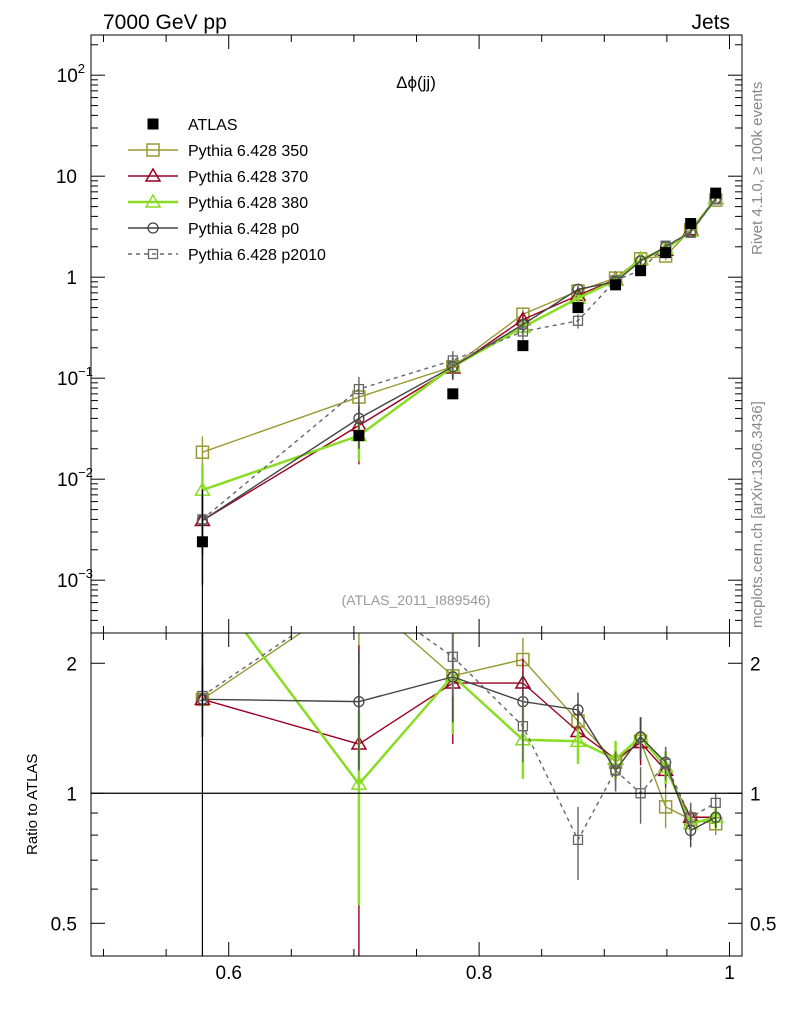 The image size is (786, 1024). I want to click on ratio-y-tick-label: 1, so click(71, 794).